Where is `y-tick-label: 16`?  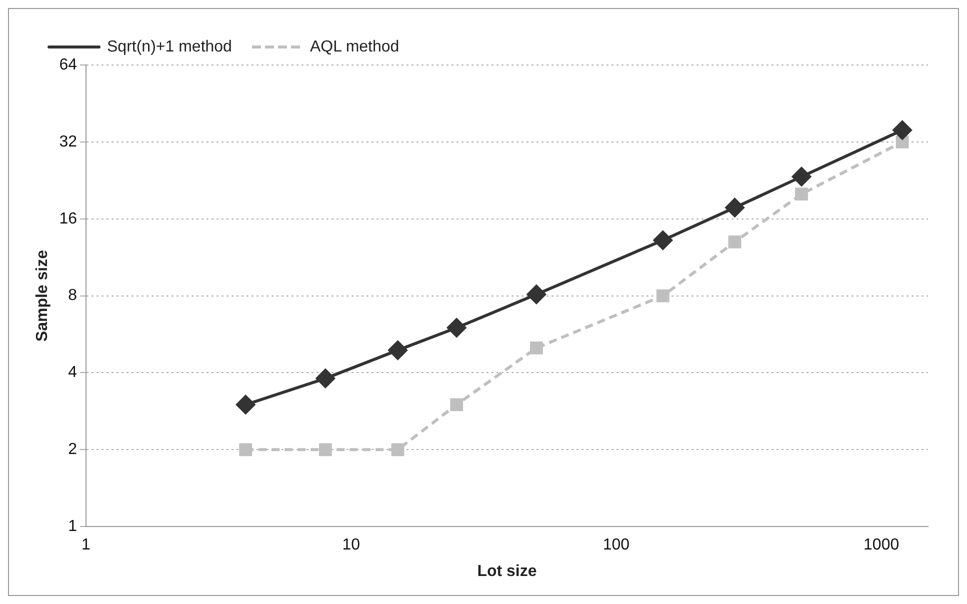
y-tick-label: 16 is located at coordinates (68, 219).